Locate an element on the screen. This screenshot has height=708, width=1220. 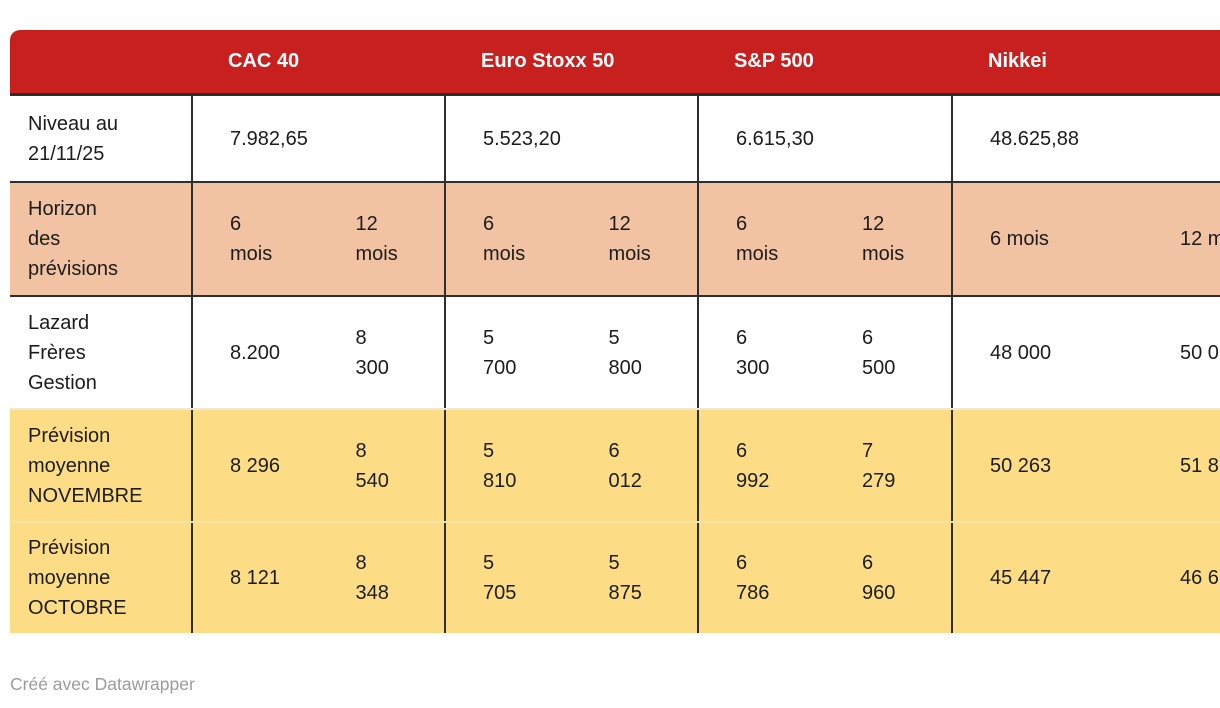
cell-group: 6 mois 12 m is located at coordinates (1085, 239).